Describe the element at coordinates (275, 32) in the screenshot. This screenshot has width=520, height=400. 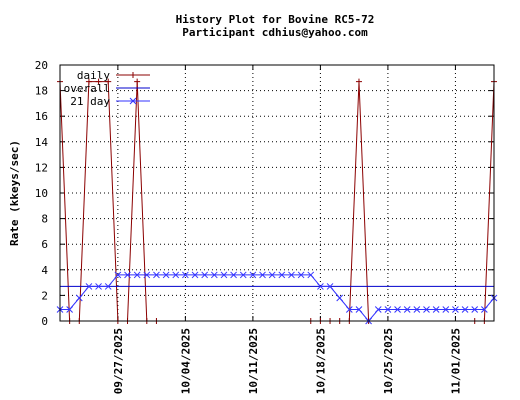
I see `chart-subtitle: Participant cdhius@yahoo.com` at that location.